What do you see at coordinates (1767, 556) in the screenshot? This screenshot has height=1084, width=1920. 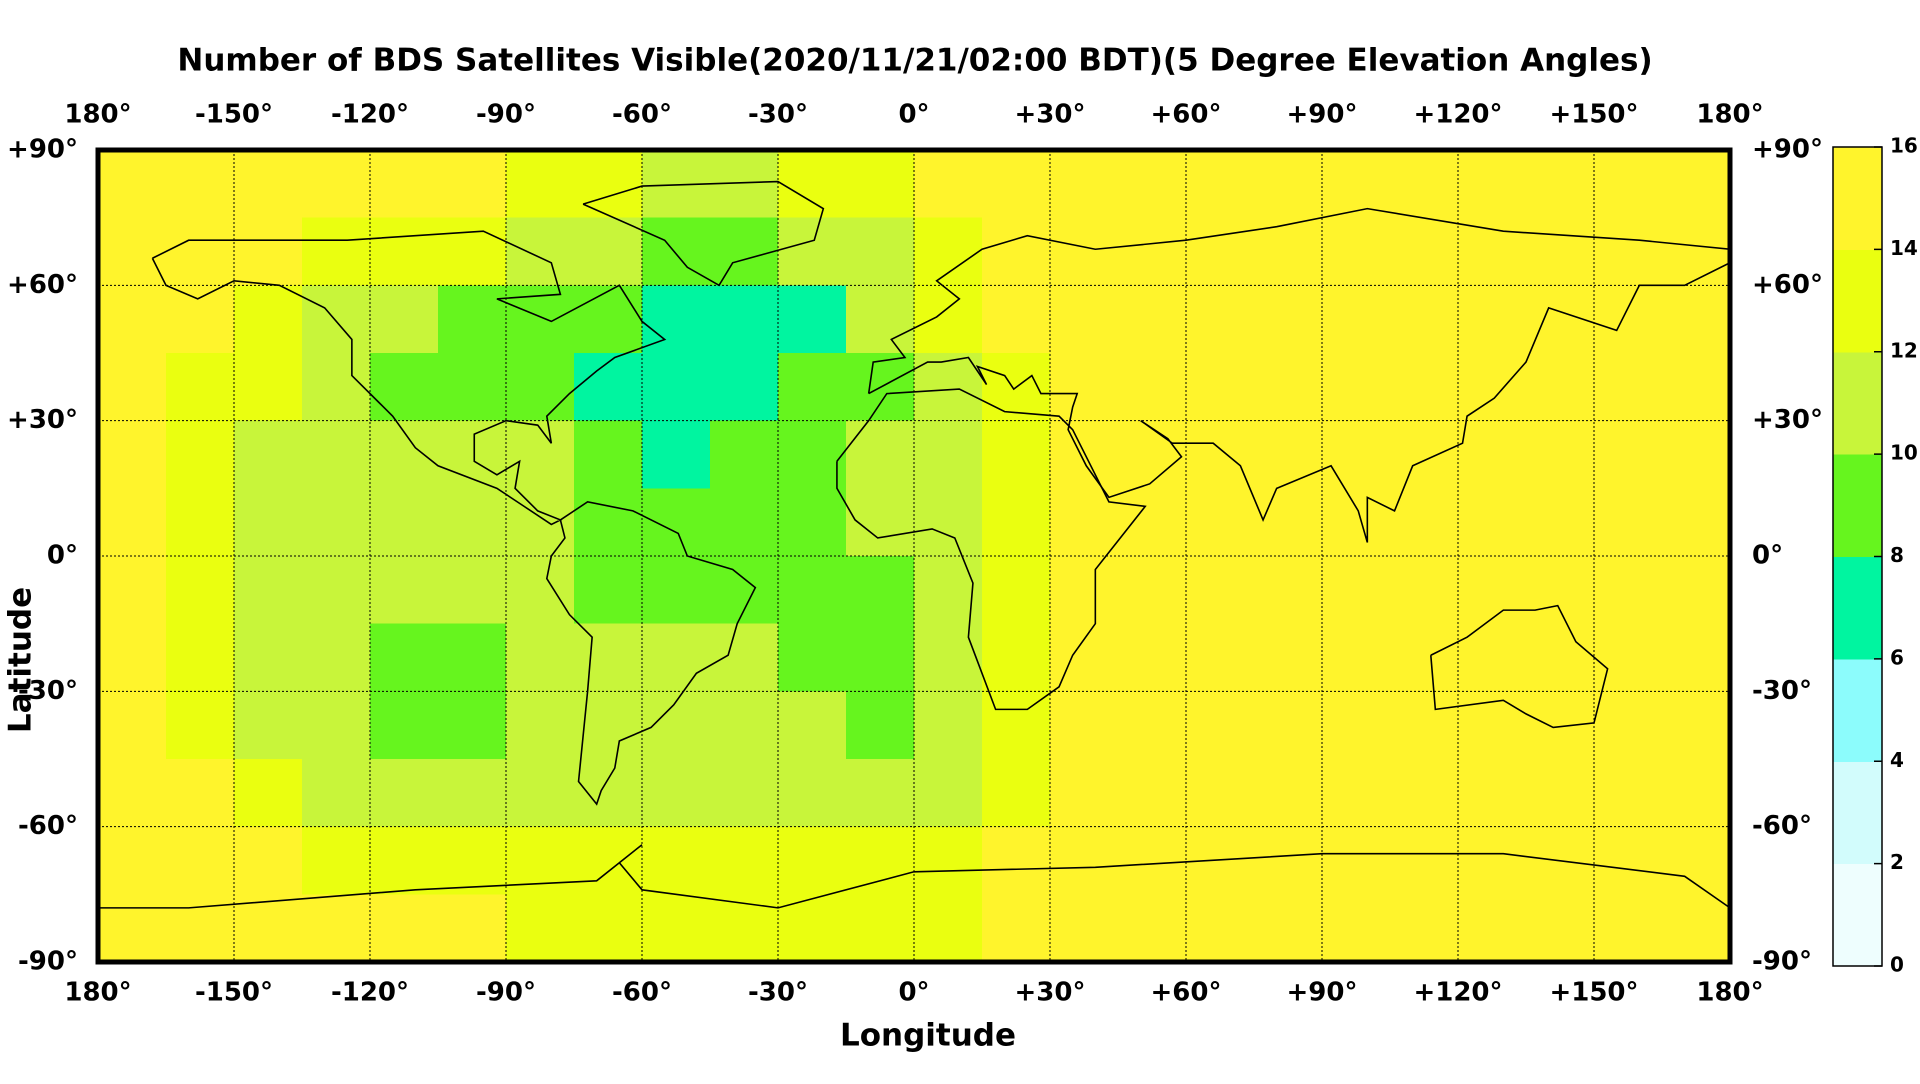 I see `y-tick-label: 0°` at bounding box center [1767, 556].